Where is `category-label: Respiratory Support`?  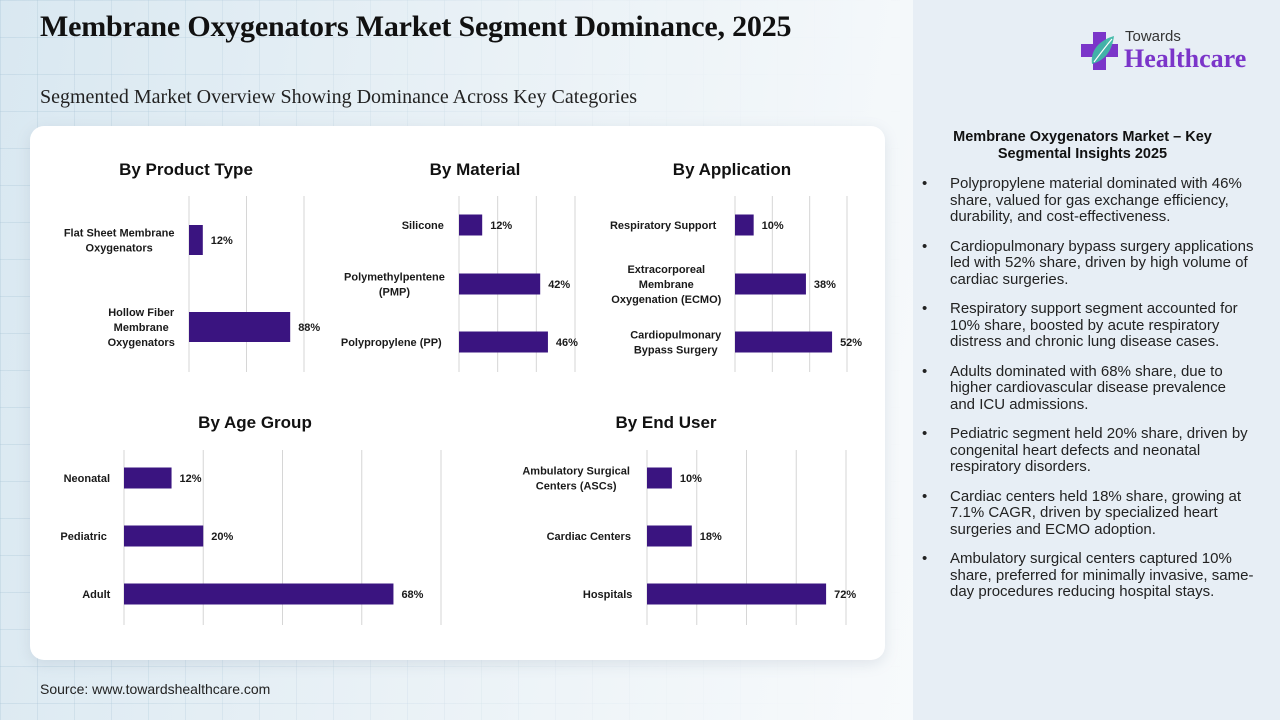 category-label: Respiratory Support is located at coordinates (663, 226).